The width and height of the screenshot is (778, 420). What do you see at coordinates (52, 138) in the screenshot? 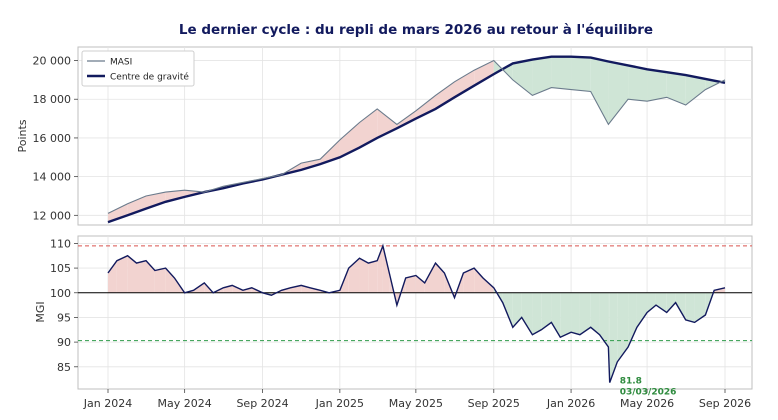
I see `y-tick-label: 16 000` at bounding box center [52, 138].